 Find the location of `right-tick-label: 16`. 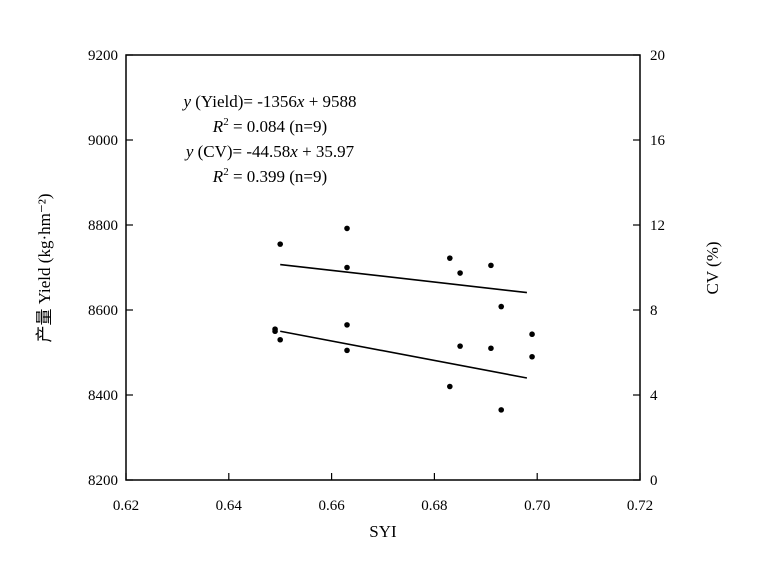

right-tick-label: 16 is located at coordinates (658, 141).